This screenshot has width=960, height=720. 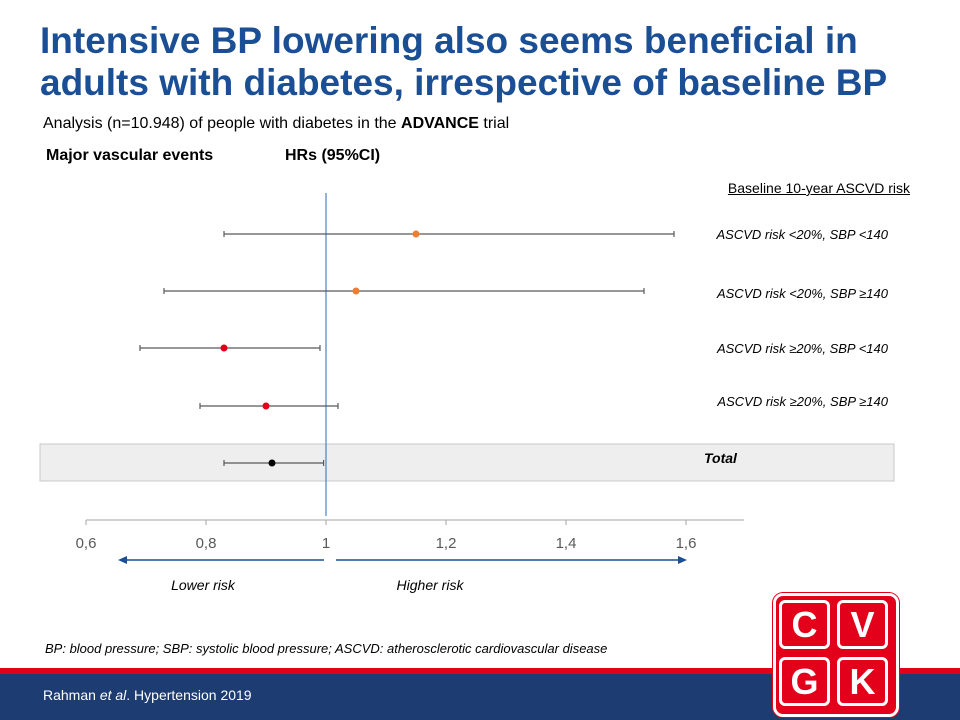 I want to click on row-label-4: ASCVD risk ≥20%, SBP ≥140, so click(x=802, y=401).